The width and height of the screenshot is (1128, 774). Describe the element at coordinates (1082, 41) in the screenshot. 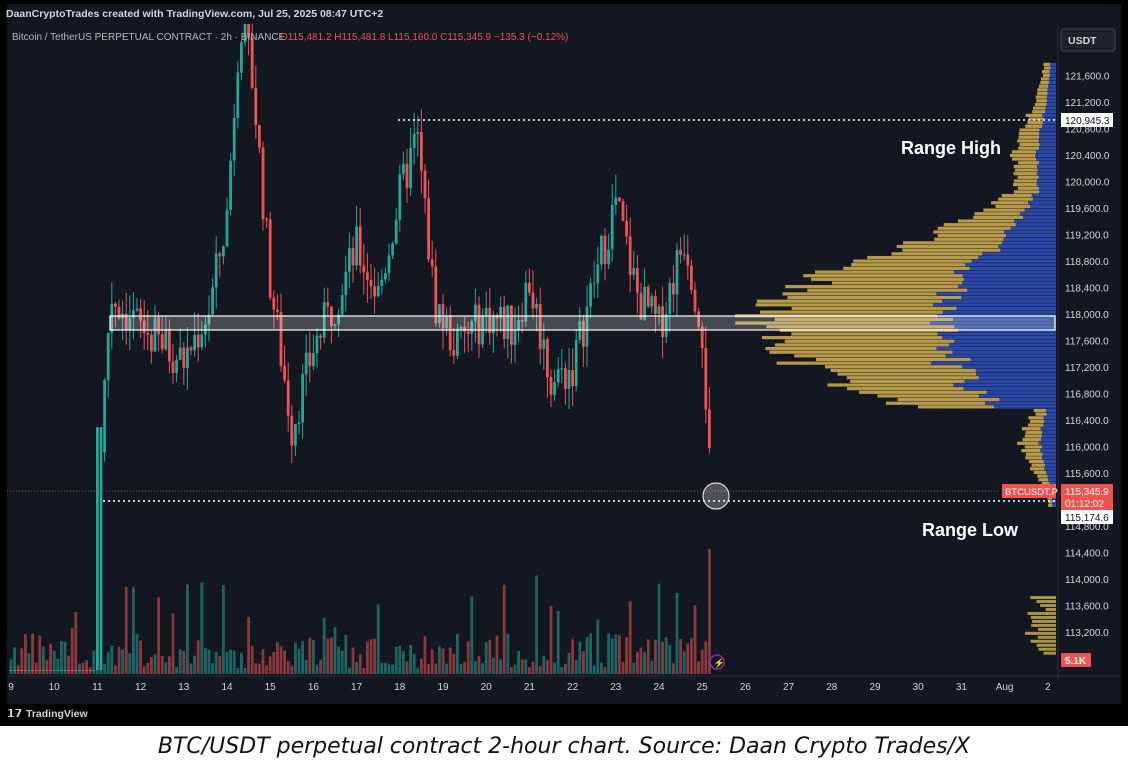

I see `currency-button-label: USDT` at that location.